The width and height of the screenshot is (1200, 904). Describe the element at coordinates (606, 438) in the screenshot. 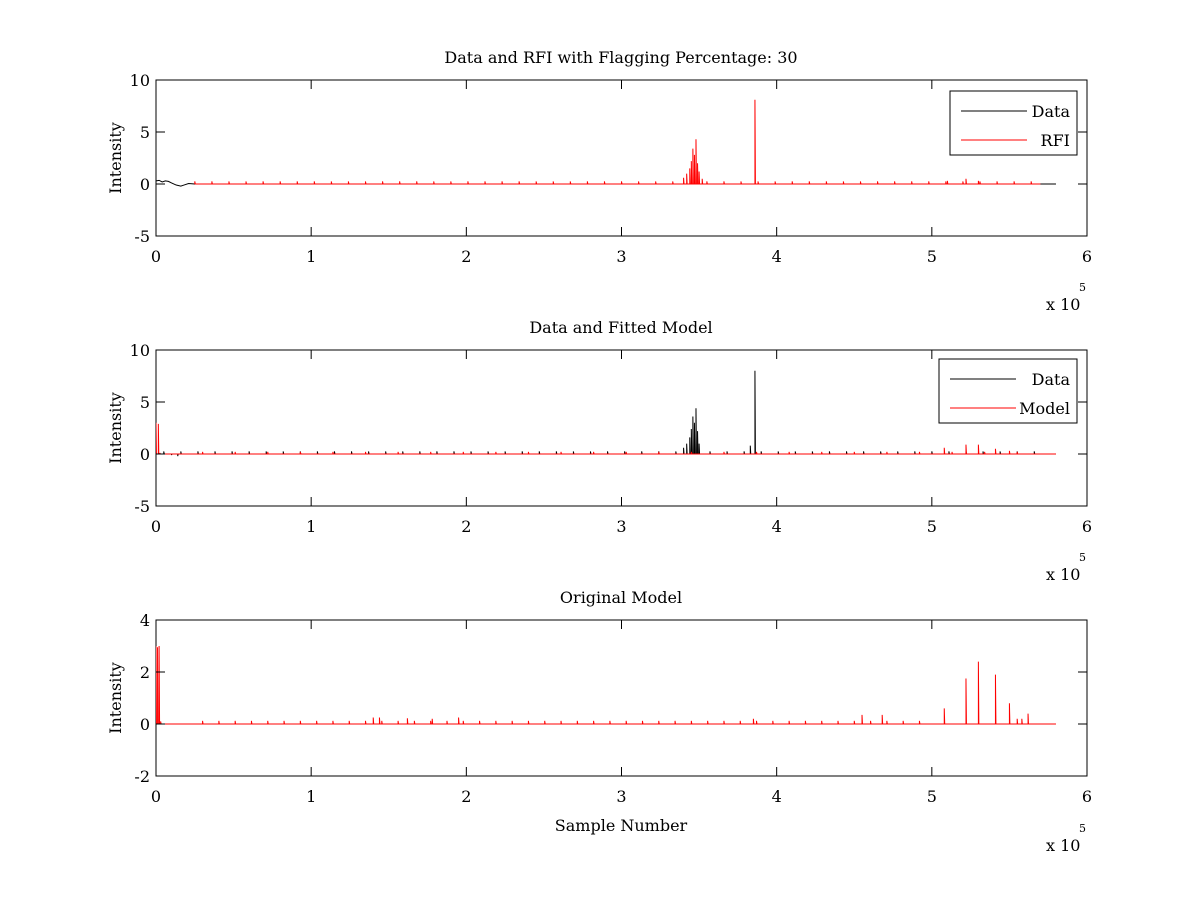

I see `subplot-2-series-model-line` at that location.